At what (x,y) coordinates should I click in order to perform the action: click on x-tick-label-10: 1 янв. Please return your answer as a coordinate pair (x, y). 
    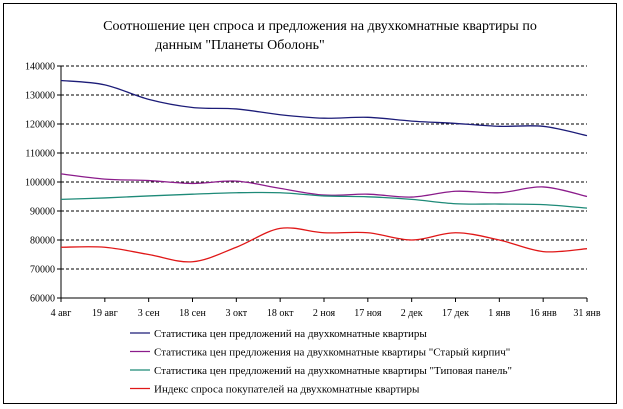
    Looking at the image, I should click on (499, 313).